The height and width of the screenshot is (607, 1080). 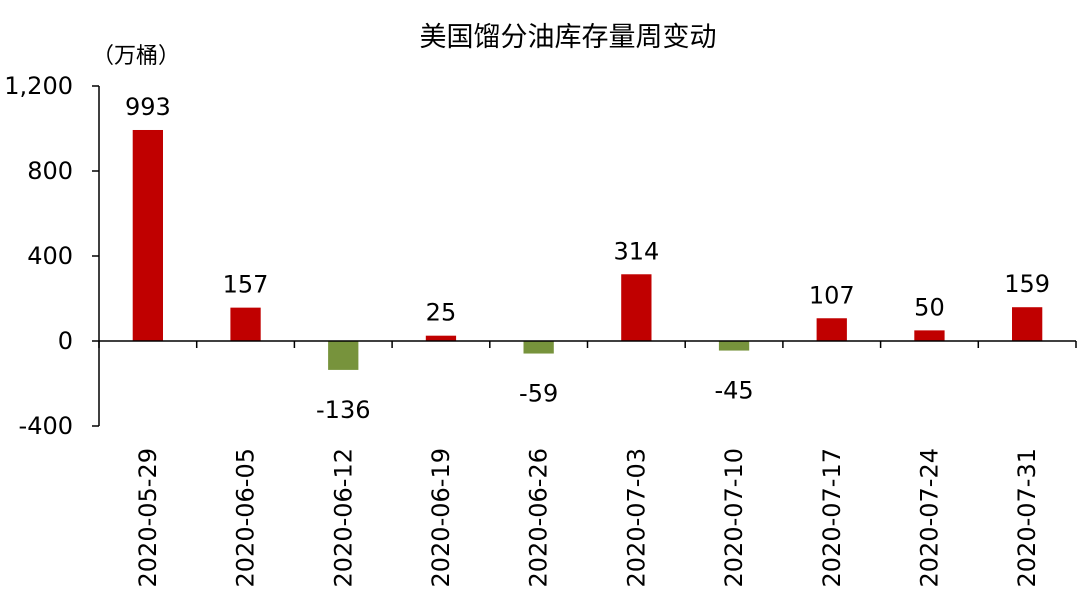 What do you see at coordinates (1027, 284) in the screenshot?
I see `data-label: 159` at bounding box center [1027, 284].